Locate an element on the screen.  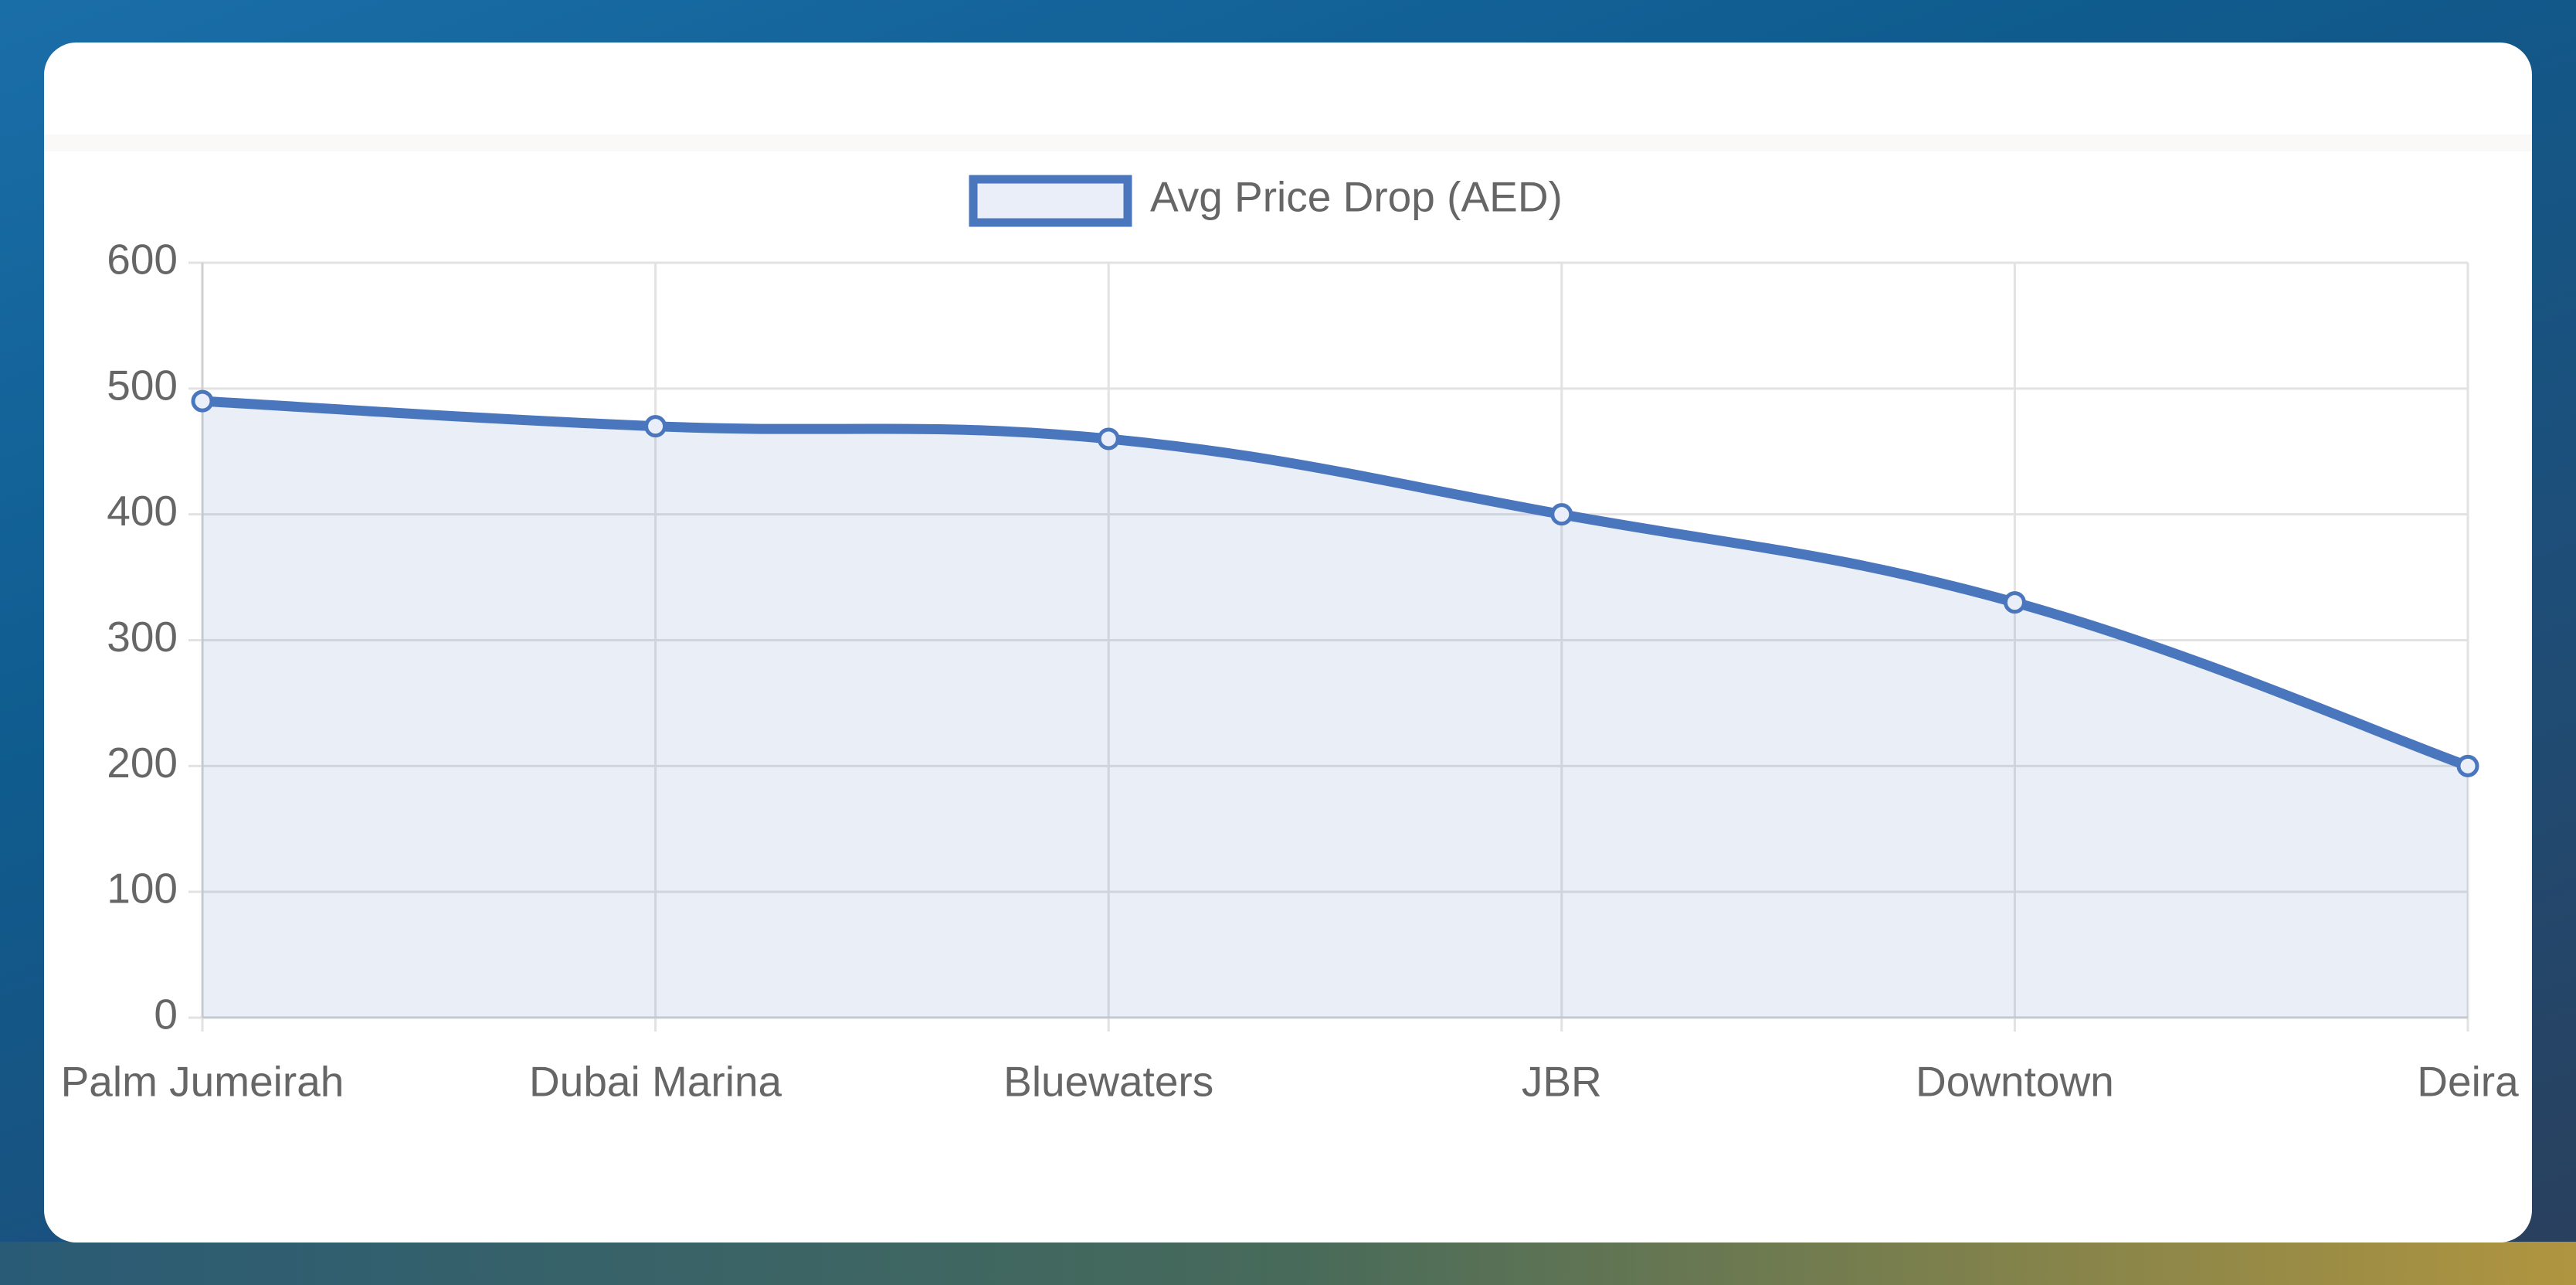
background-strip is located at coordinates (1288, 1263).